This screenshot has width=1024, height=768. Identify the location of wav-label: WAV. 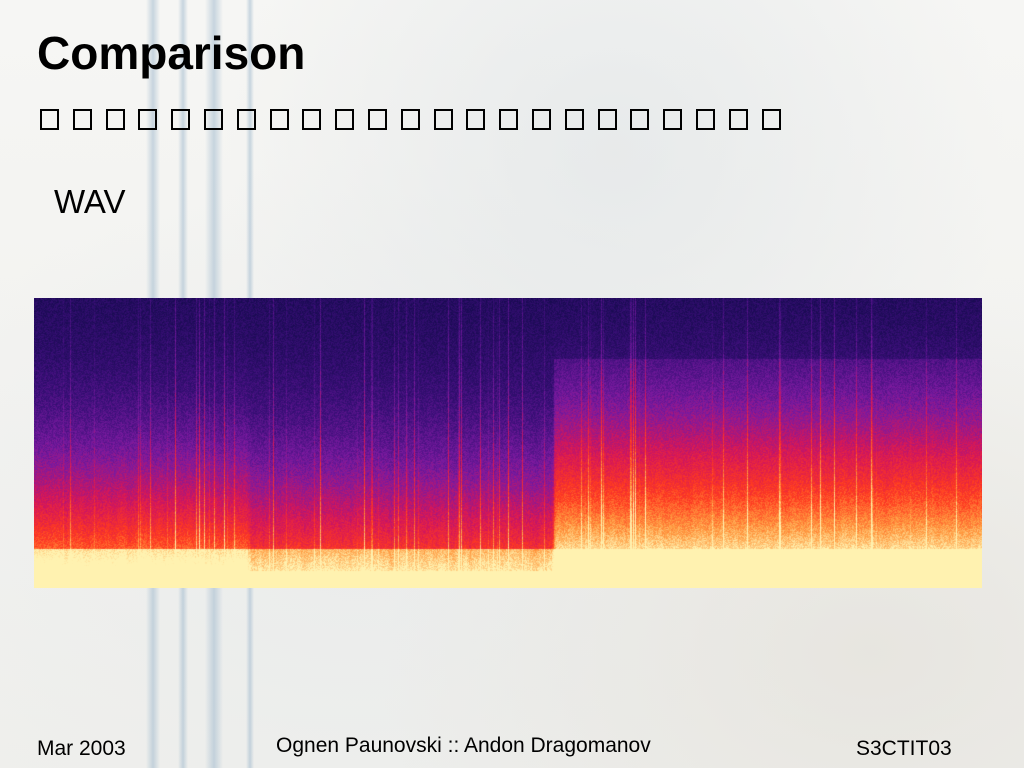
(90, 201).